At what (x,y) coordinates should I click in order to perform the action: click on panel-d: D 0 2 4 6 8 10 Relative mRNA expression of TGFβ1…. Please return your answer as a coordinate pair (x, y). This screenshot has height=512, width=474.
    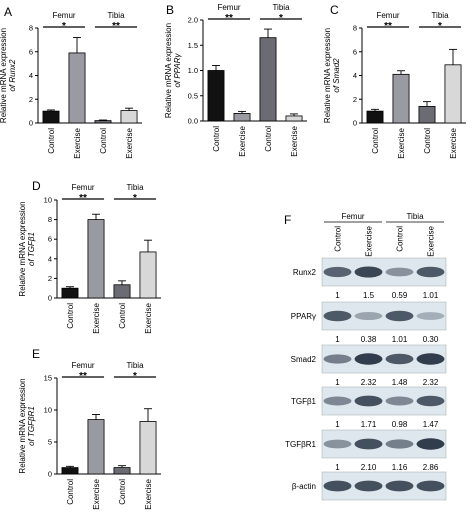
    Looking at the image, I should click on (89, 256).